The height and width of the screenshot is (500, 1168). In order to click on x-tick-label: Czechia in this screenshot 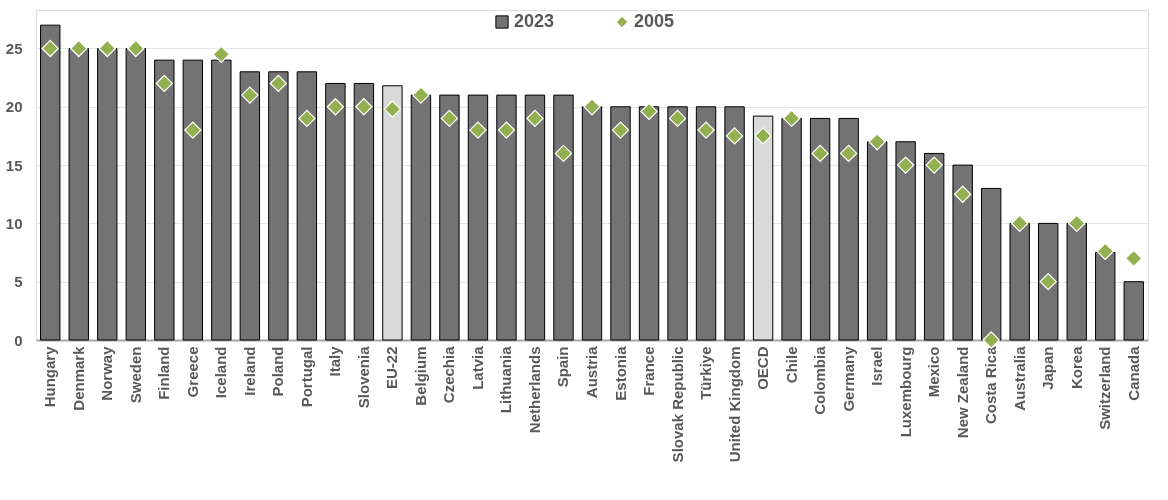, I will do `click(449, 374)`.